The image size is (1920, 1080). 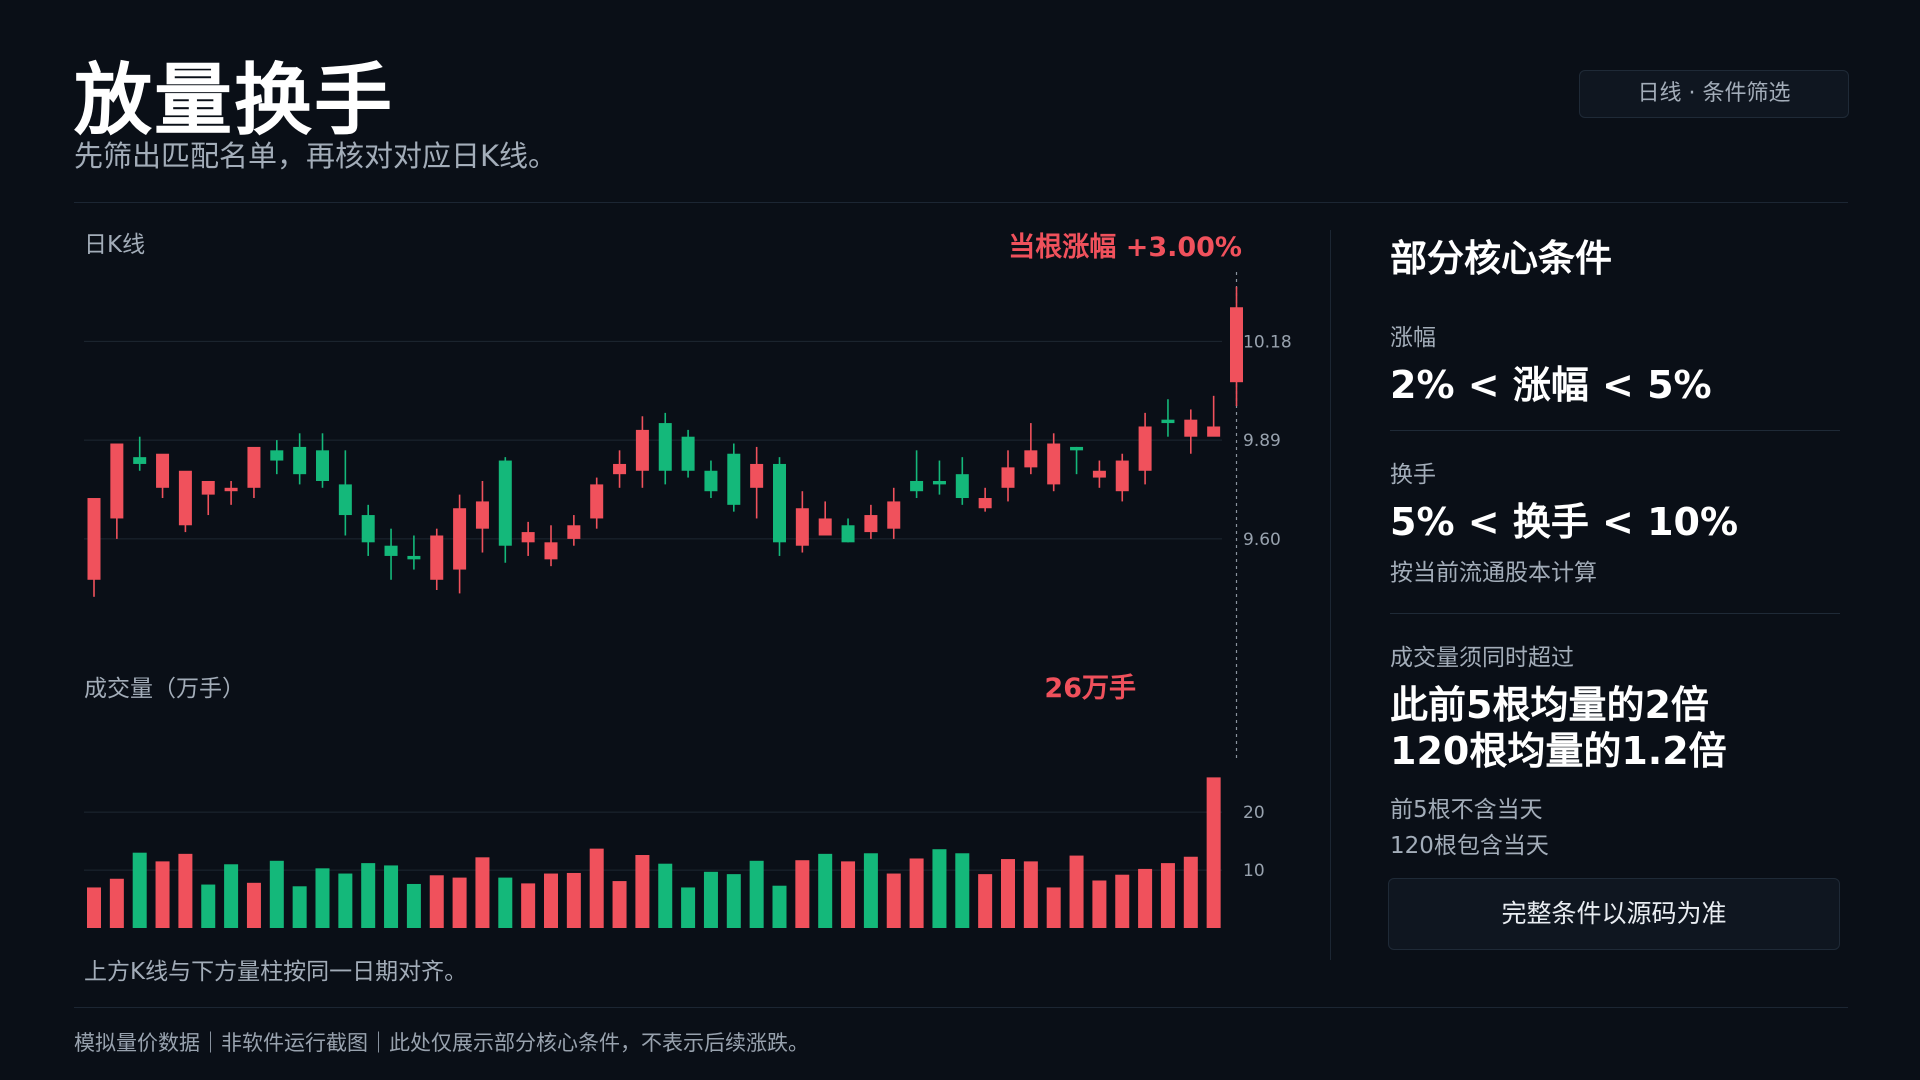 What do you see at coordinates (1564, 522) in the screenshot?
I see `condition-value: 5% < 换手 < 10%` at bounding box center [1564, 522].